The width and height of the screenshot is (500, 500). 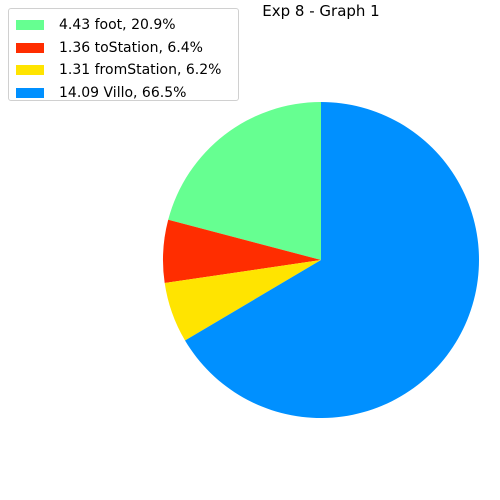 I want to click on legend-item-fromstation: 1.31 fromStation, 6.2%, so click(x=126, y=70).